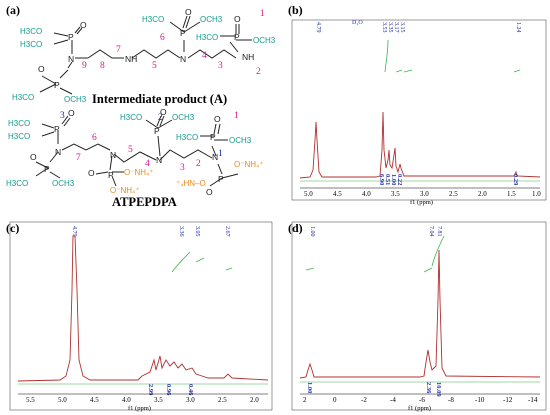 This screenshot has width=550, height=415. I want to click on d-peak-label: 1.00, so click(312, 231).